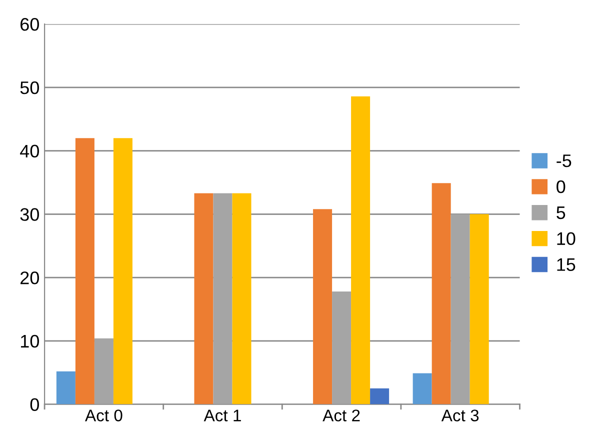 The width and height of the screenshot is (594, 438). I want to click on x-tick-label: Act 2, so click(341, 416).